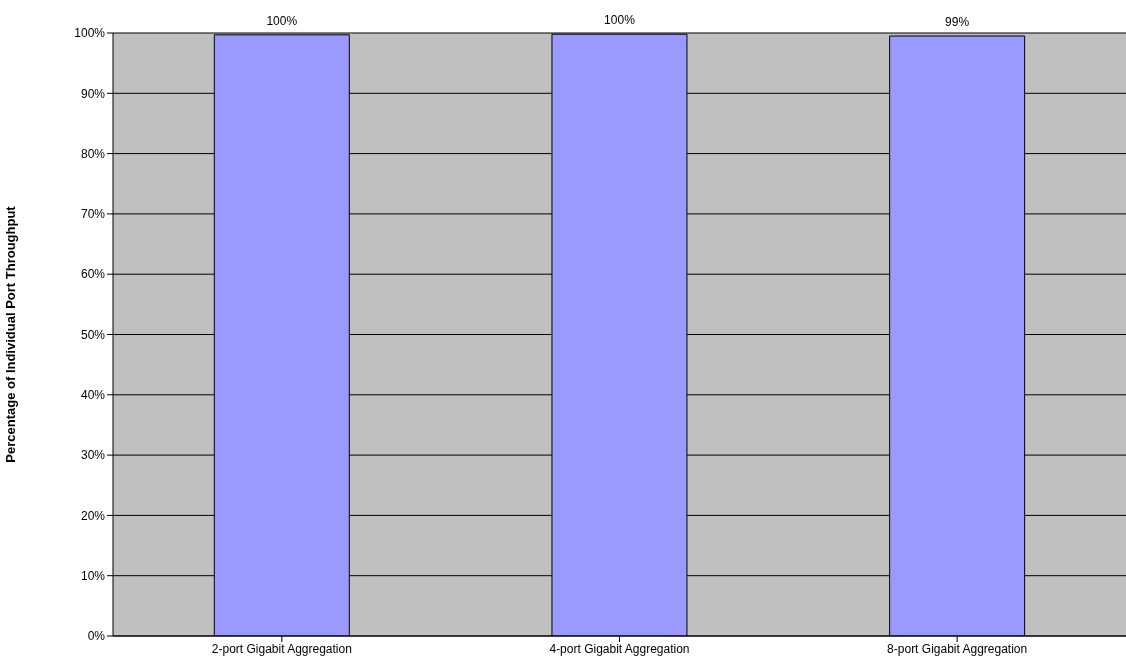 The height and width of the screenshot is (672, 1126). What do you see at coordinates (90, 33) in the screenshot?
I see `y-tick-label: 100%` at bounding box center [90, 33].